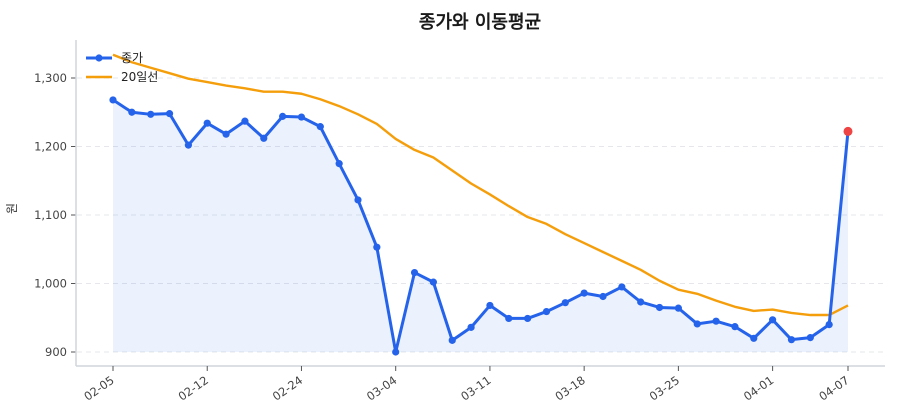 The image size is (900, 420). Describe the element at coordinates (480, 22) in the screenshot. I see `chart-title: 종가와 이동평균` at that location.